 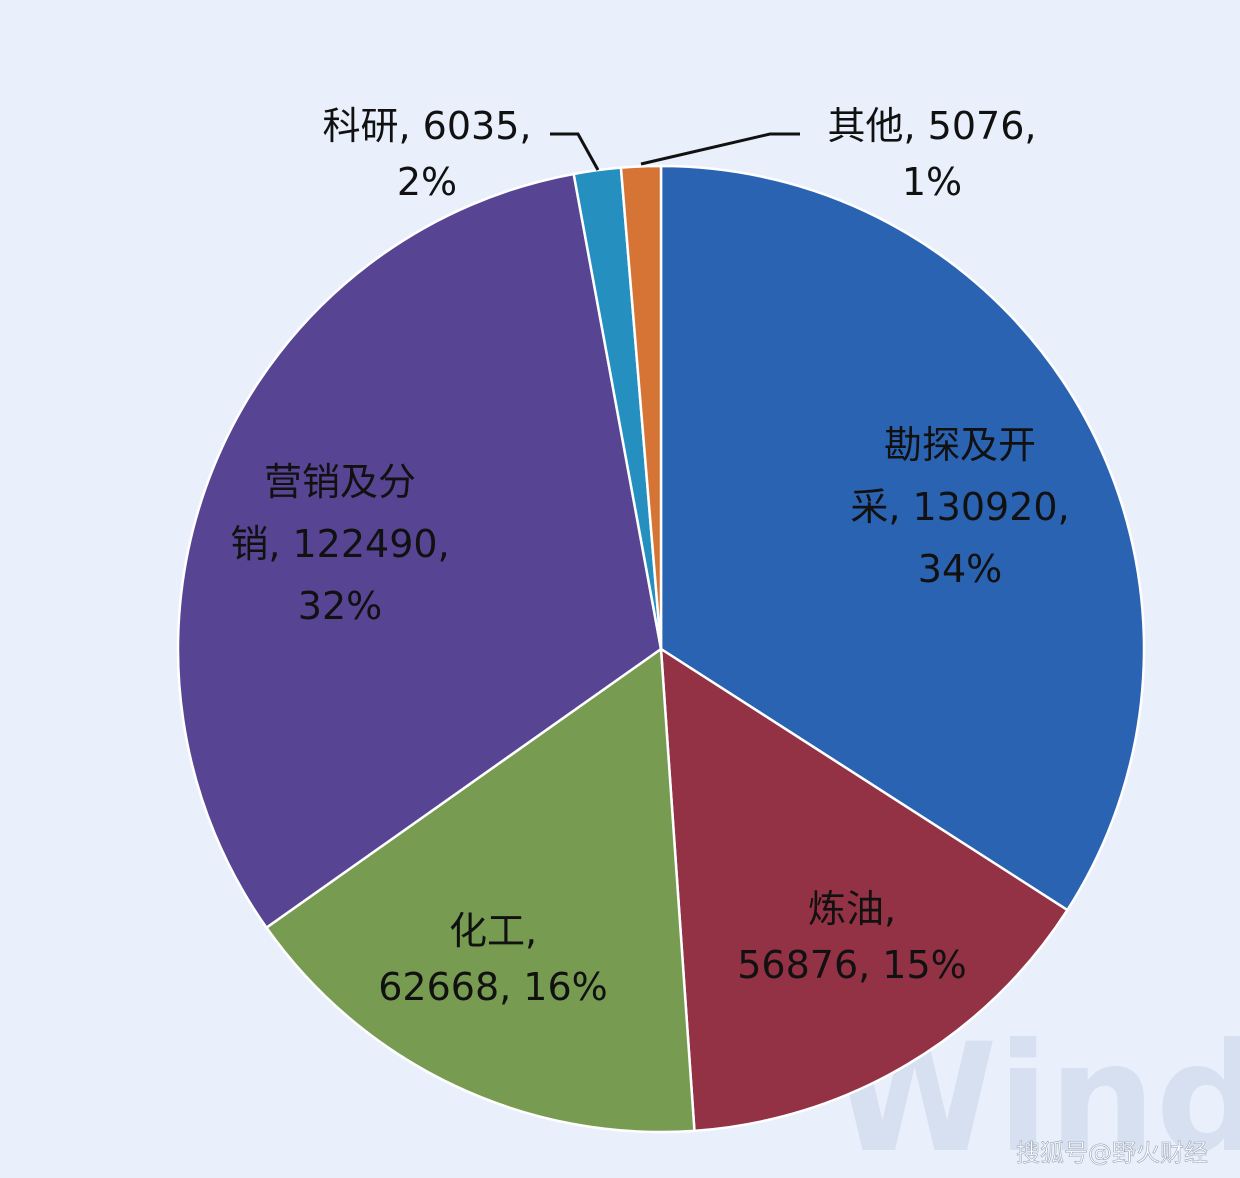 I want to click on data-label-line: 勘探及开, so click(x=960, y=445).